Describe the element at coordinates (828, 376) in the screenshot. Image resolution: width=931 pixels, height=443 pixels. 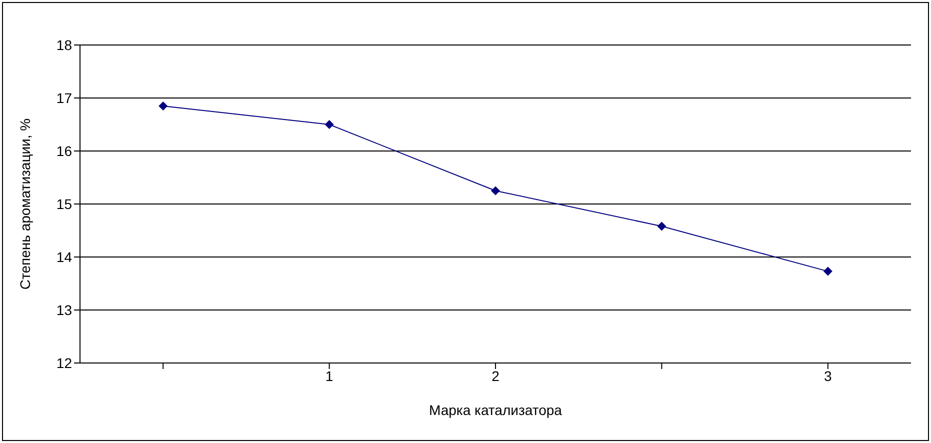
I see `x-tick-label: 3` at that location.